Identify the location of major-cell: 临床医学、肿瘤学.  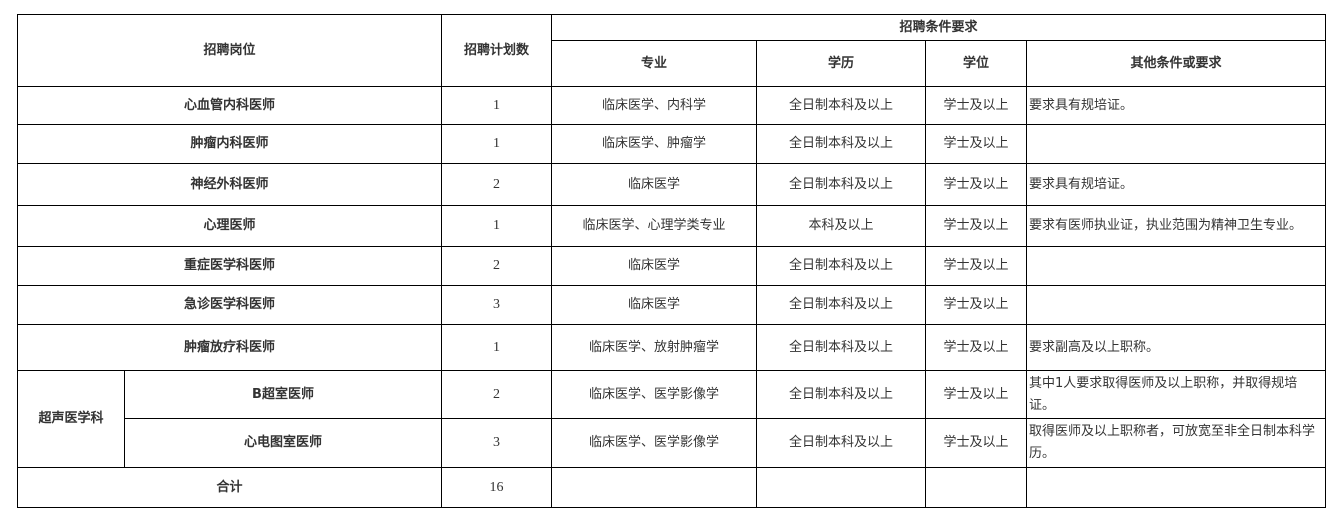
(654, 144).